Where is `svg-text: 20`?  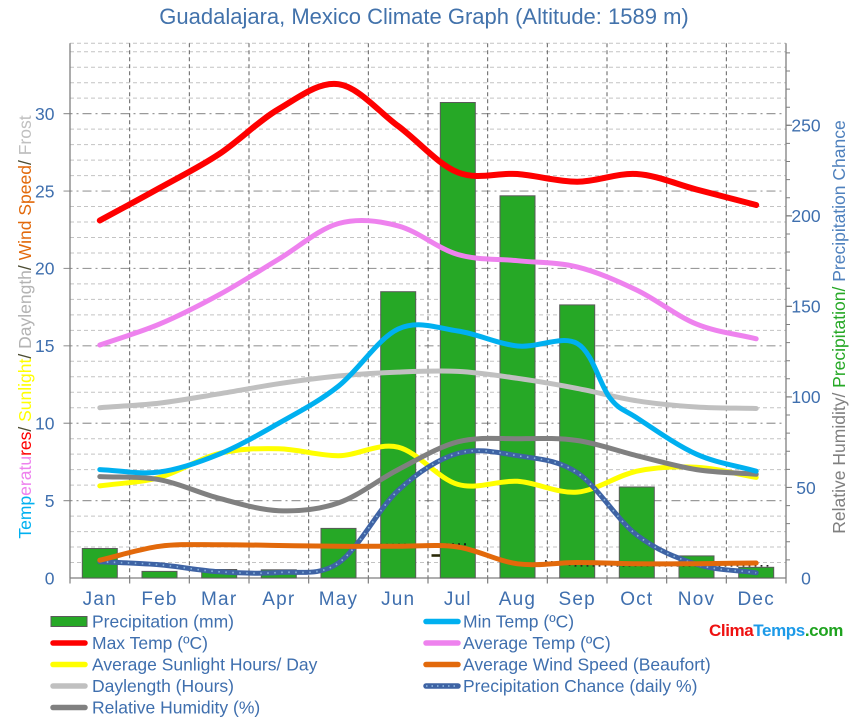 svg-text: 20 is located at coordinates (45, 269).